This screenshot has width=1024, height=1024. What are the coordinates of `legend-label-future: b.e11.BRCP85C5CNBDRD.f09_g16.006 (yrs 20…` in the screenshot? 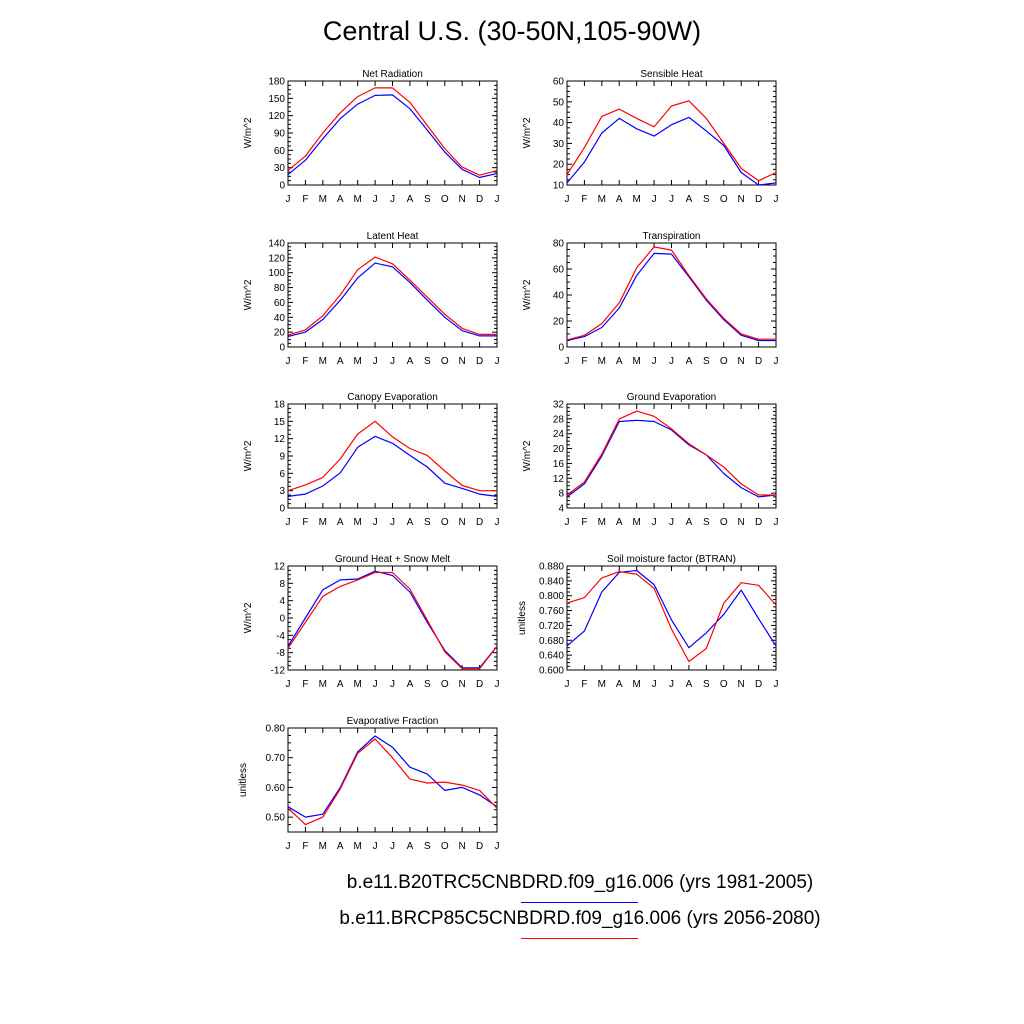 It's located at (580, 918).